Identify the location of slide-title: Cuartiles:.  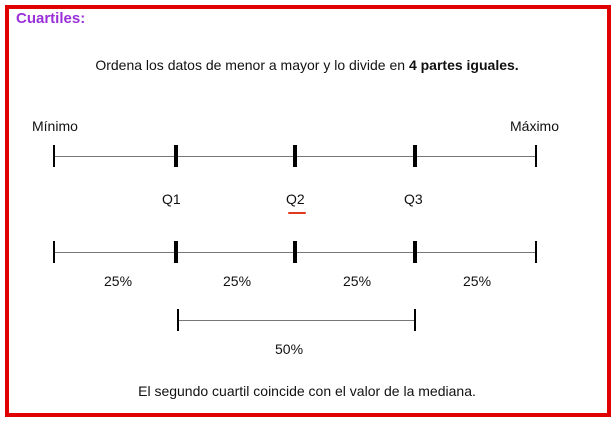
(51, 18).